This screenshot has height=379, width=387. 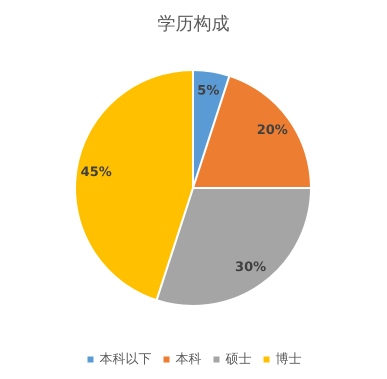 What do you see at coordinates (208, 91) in the screenshot?
I see `data-label: 5%` at bounding box center [208, 91].